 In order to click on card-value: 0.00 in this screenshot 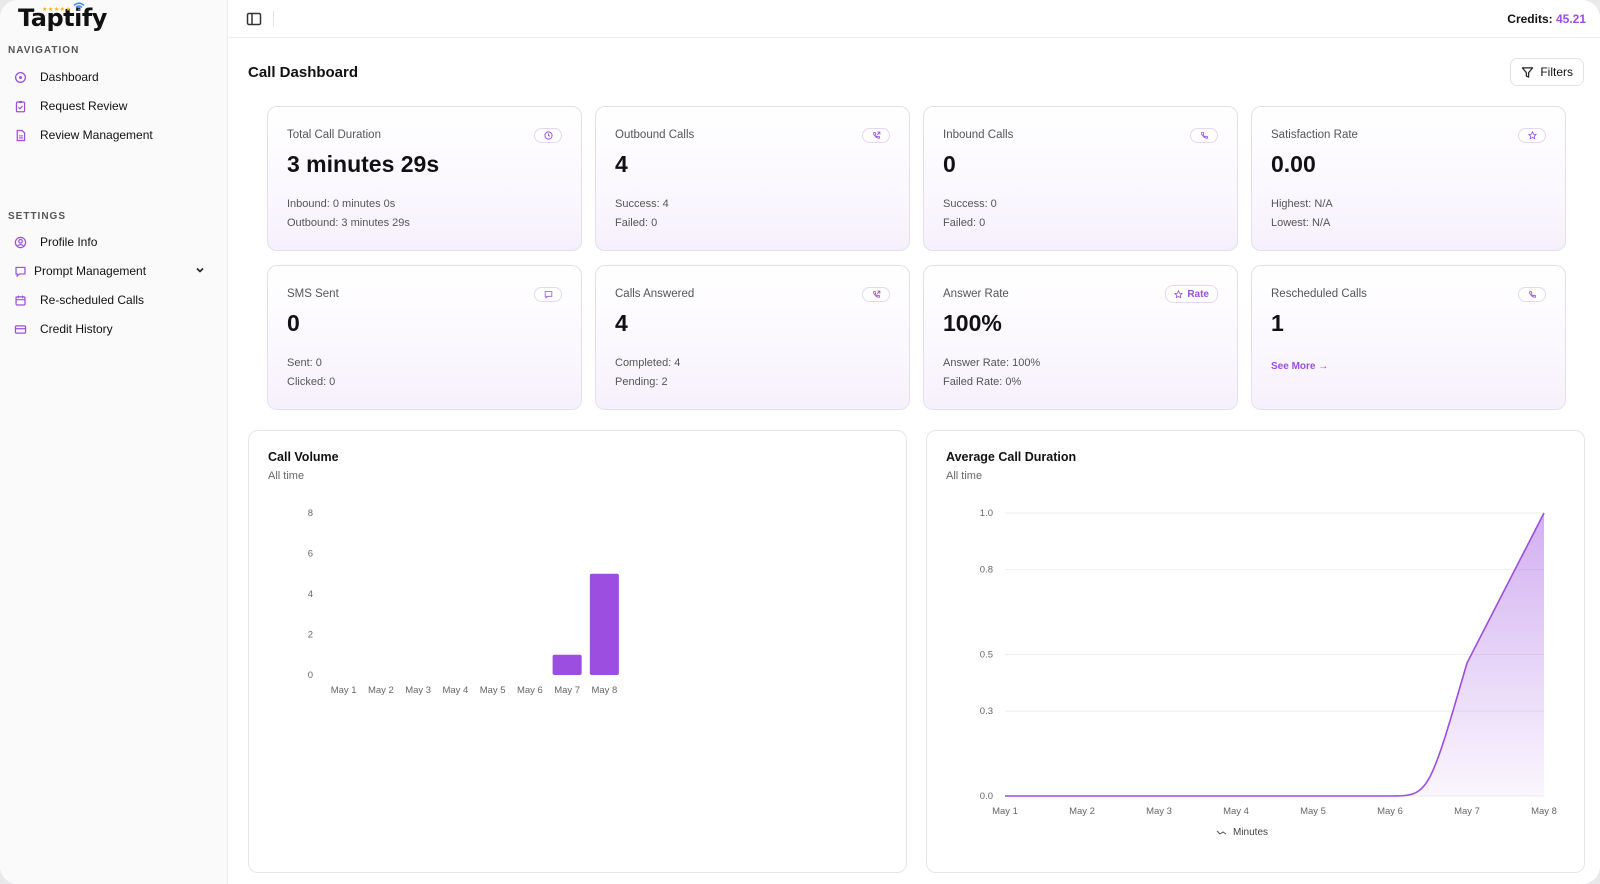, I will do `click(1293, 164)`.